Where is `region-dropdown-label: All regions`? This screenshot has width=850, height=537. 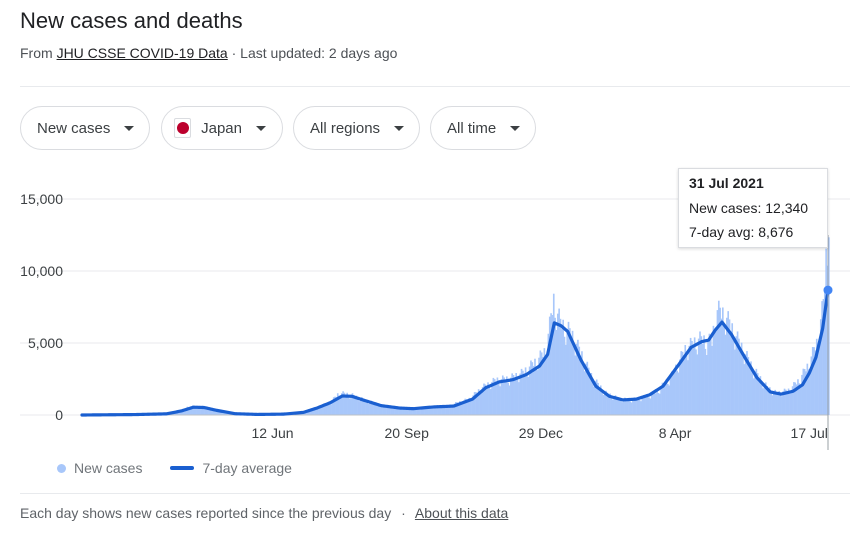 region-dropdown-label: All regions is located at coordinates (345, 128).